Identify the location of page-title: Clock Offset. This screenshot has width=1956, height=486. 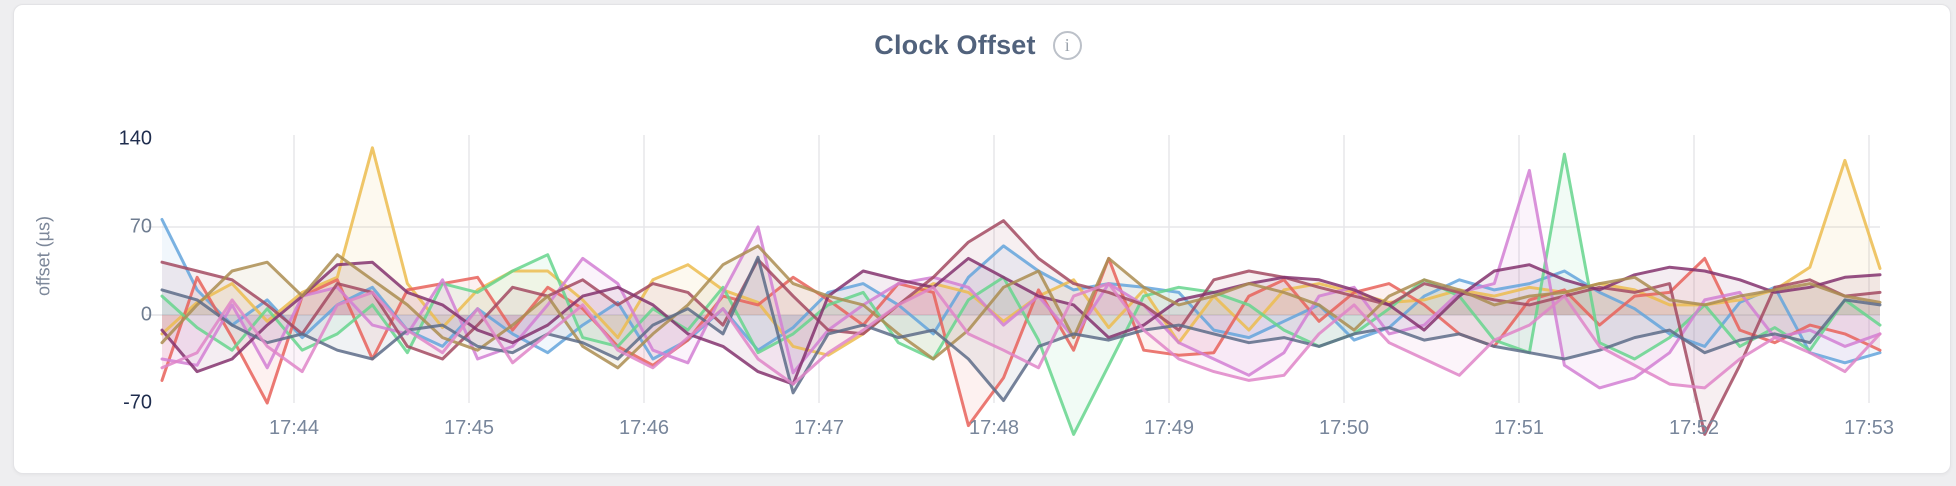
(955, 45).